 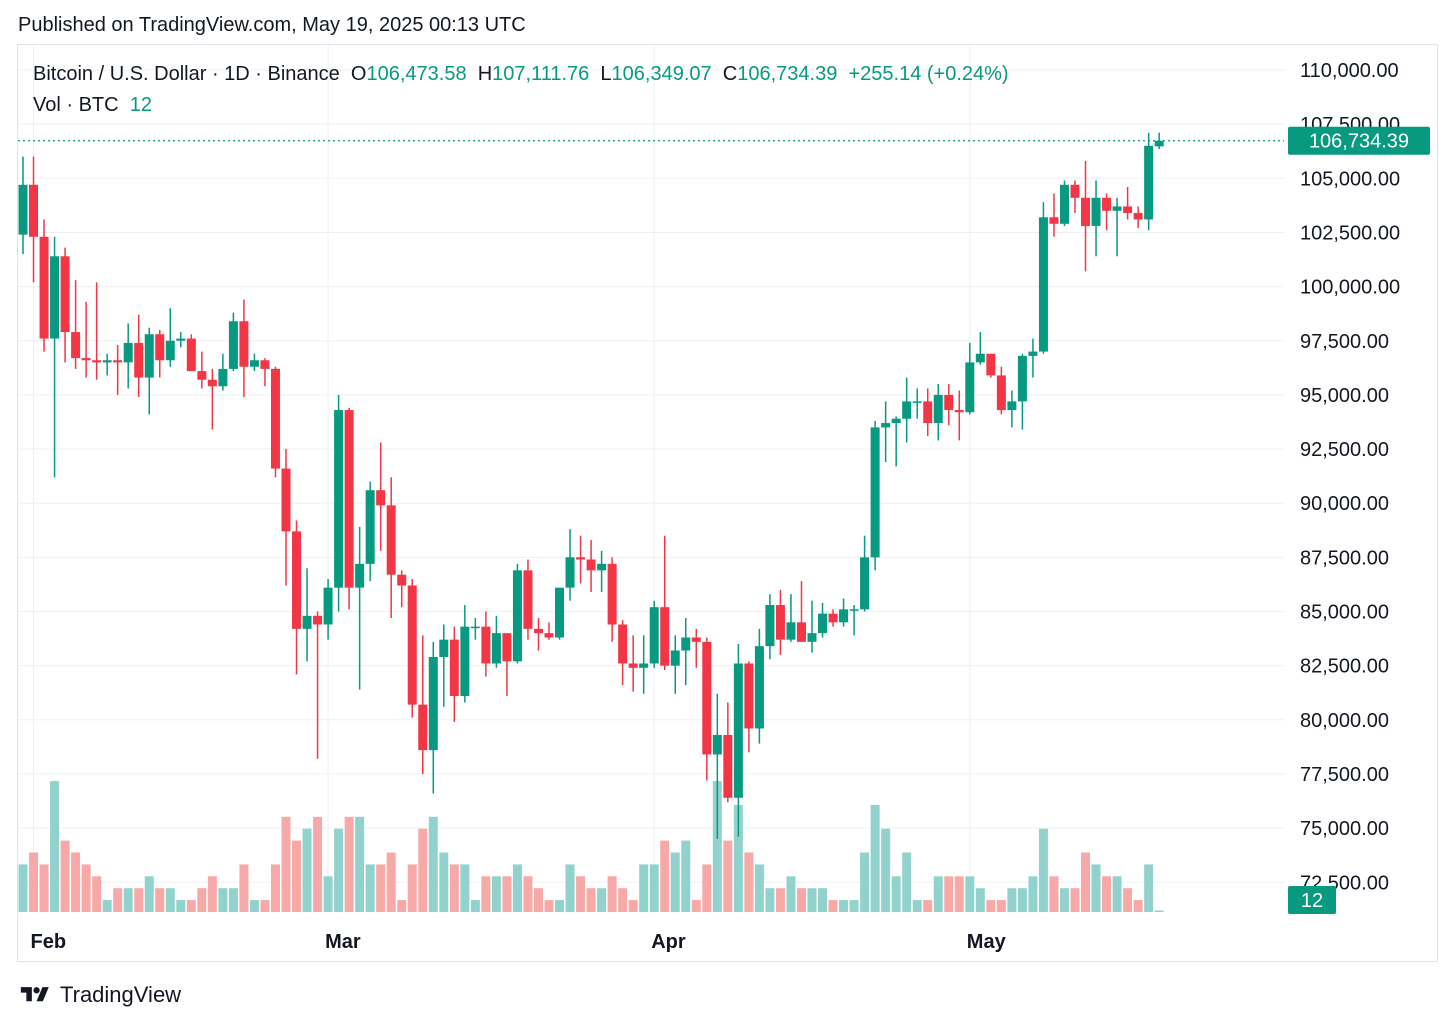 I want to click on symbol-description: Bitcoin / U.S. Dollar · 1D · Binance, so click(x=186, y=74).